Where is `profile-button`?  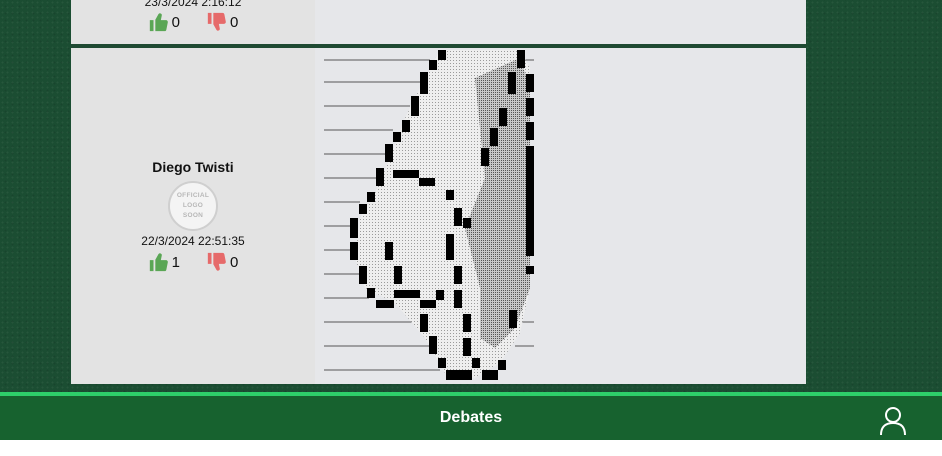
profile-button is located at coordinates (893, 423).